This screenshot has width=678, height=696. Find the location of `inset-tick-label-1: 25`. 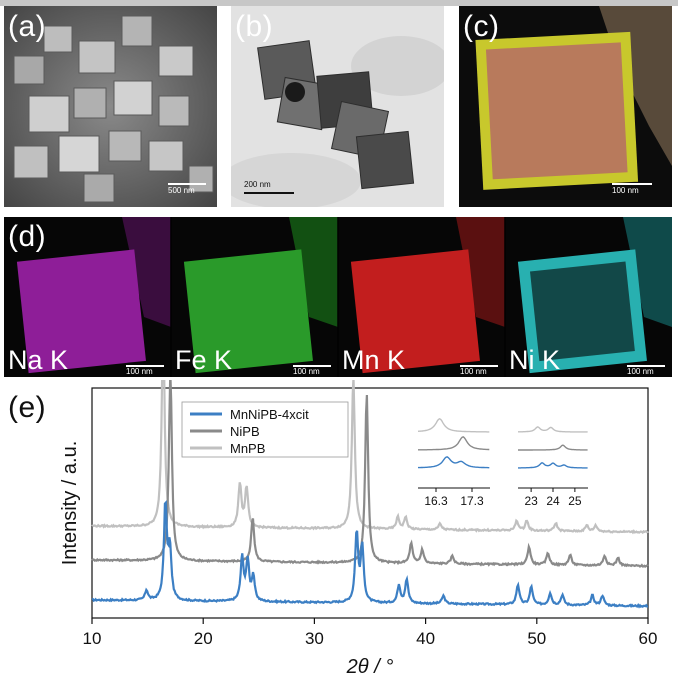

inset-tick-label-1: 25 is located at coordinates (575, 501).